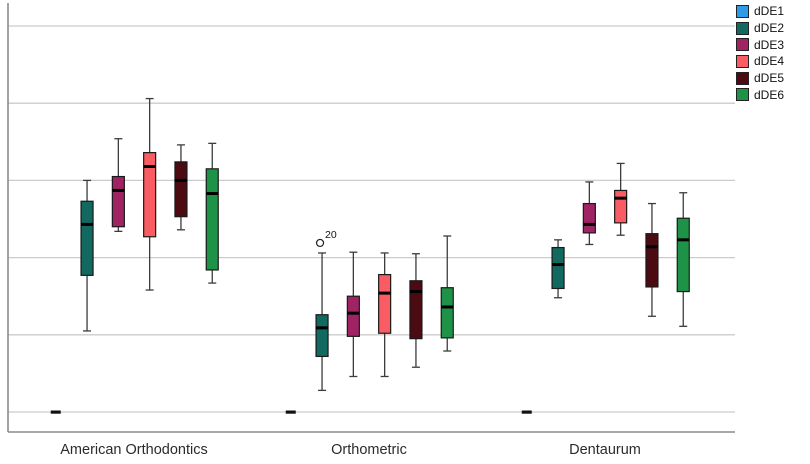  What do you see at coordinates (118, 201) in the screenshot?
I see `box-dDE3-American Orthodontics` at bounding box center [118, 201].